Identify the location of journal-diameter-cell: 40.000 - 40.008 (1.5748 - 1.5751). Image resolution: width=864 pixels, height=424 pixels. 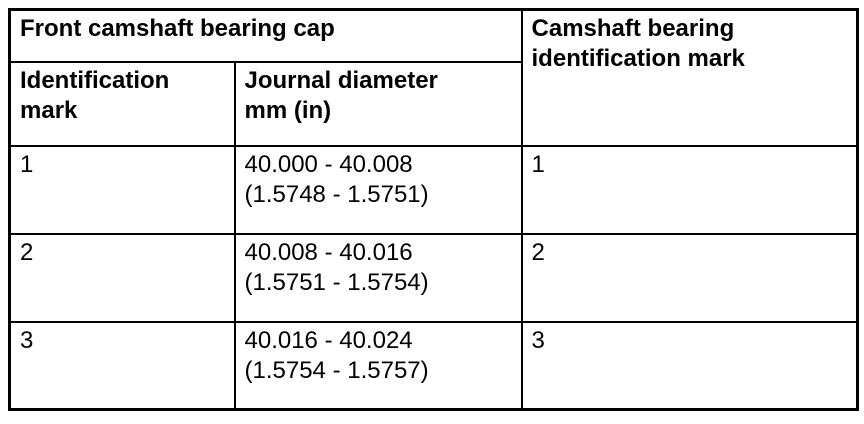
(378, 189).